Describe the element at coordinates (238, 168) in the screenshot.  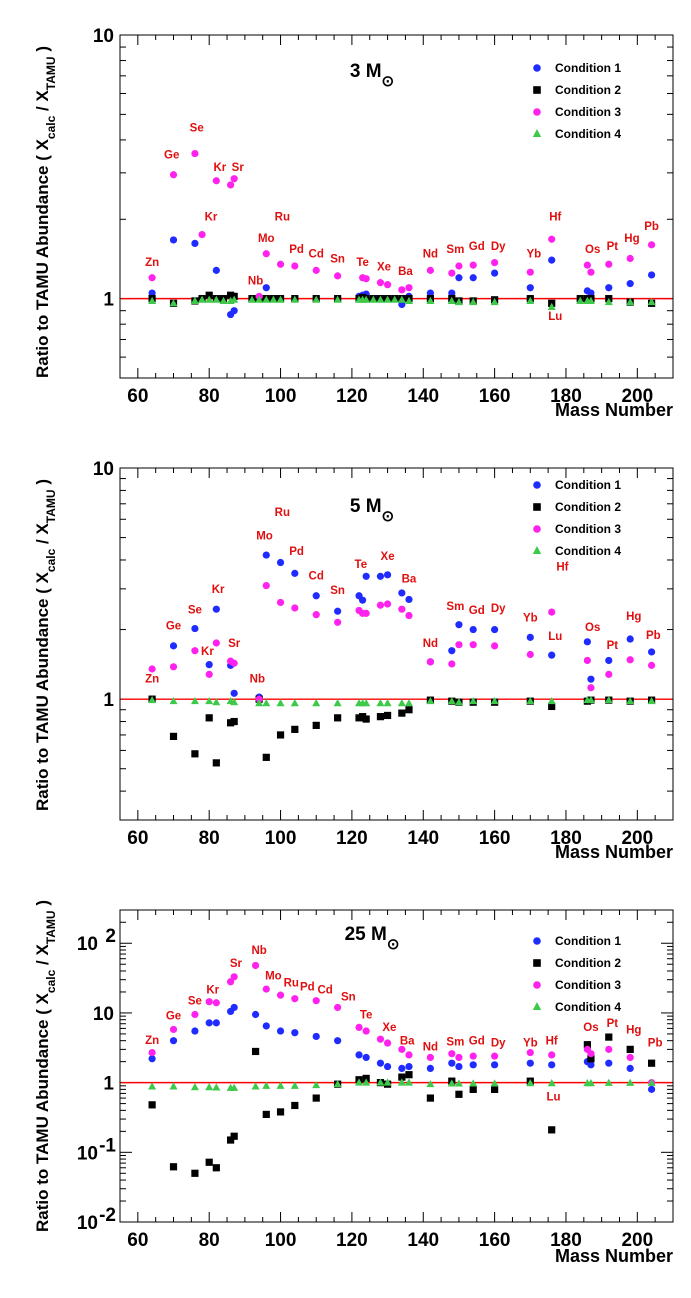
I see `element-label: Sr` at that location.